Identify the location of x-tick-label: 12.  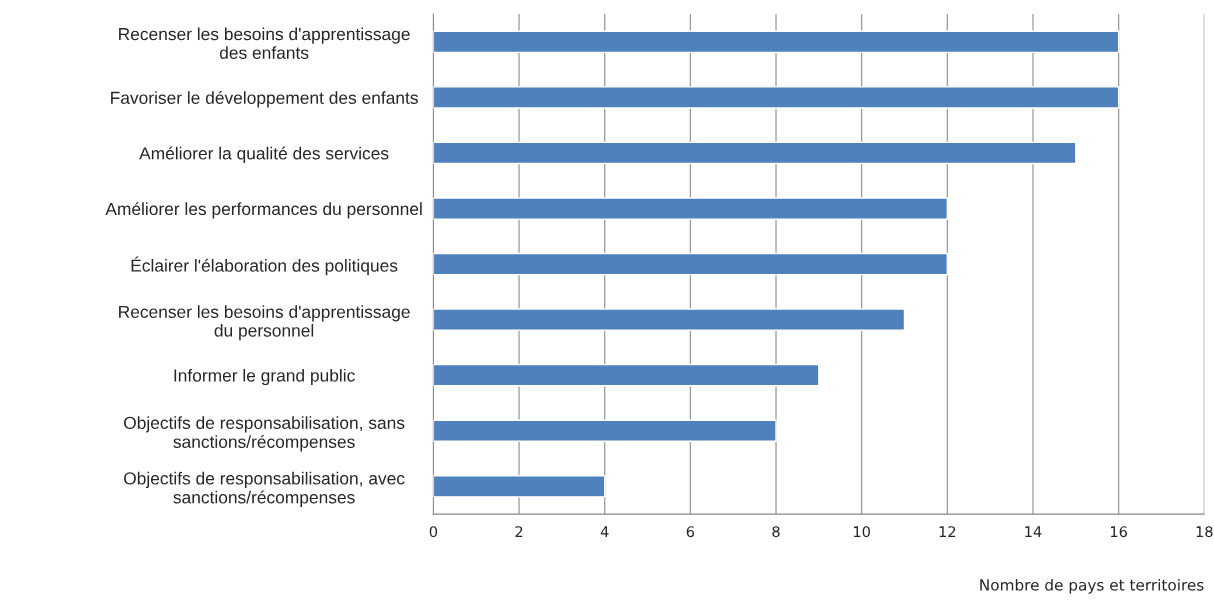
(947, 531).